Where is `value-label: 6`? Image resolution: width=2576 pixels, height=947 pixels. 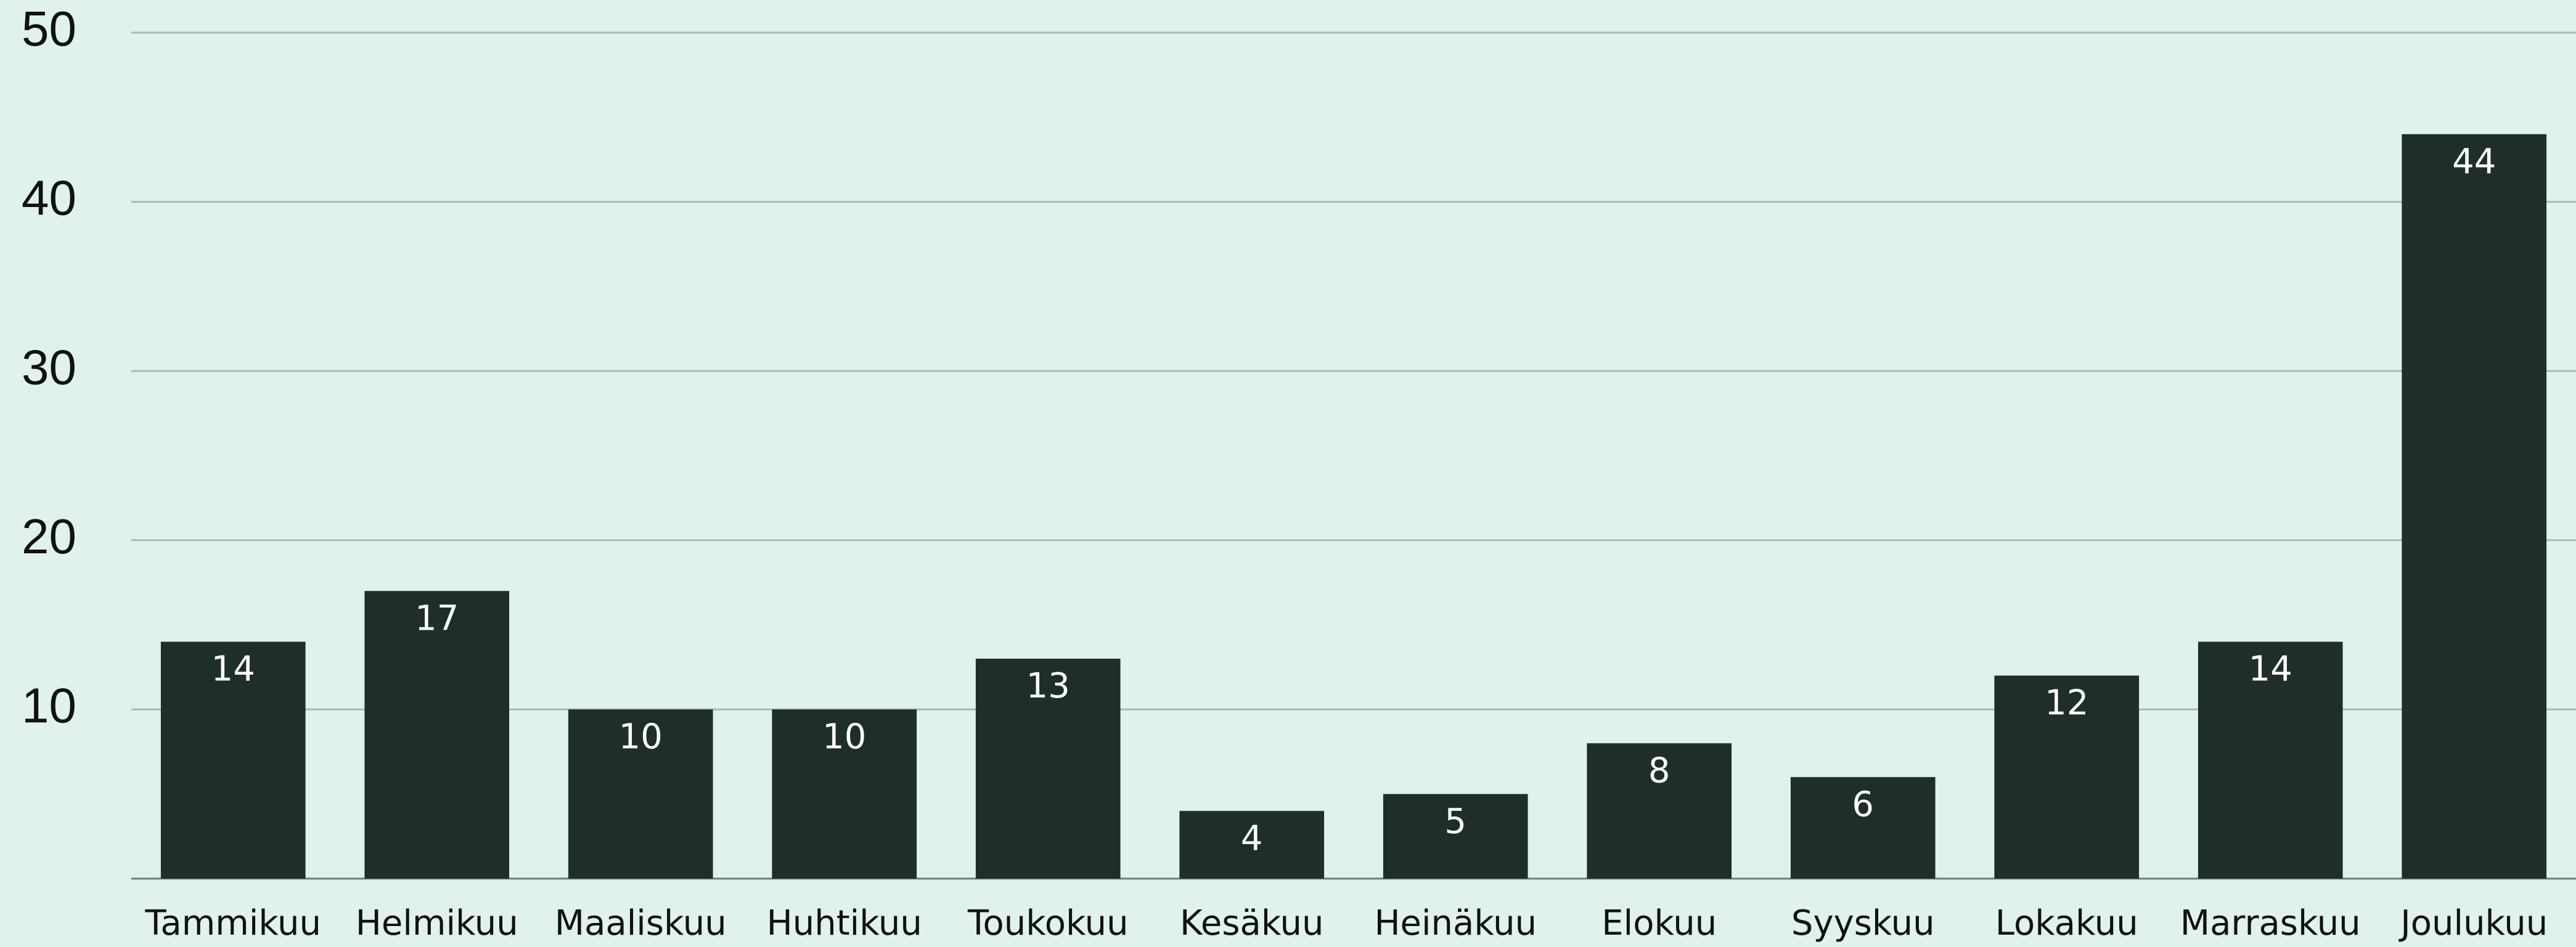 value-label: 6 is located at coordinates (1863, 804).